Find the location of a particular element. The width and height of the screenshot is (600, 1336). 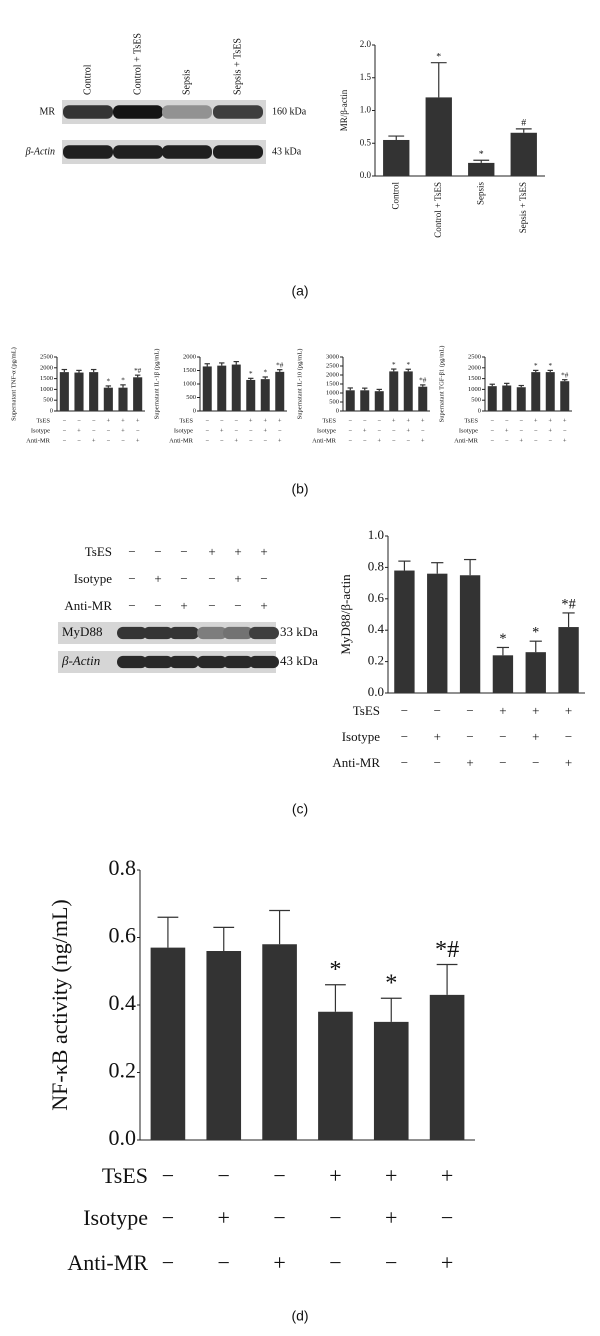

x-tick-label: Sepsis + TsES is located at coordinates (523, 207).